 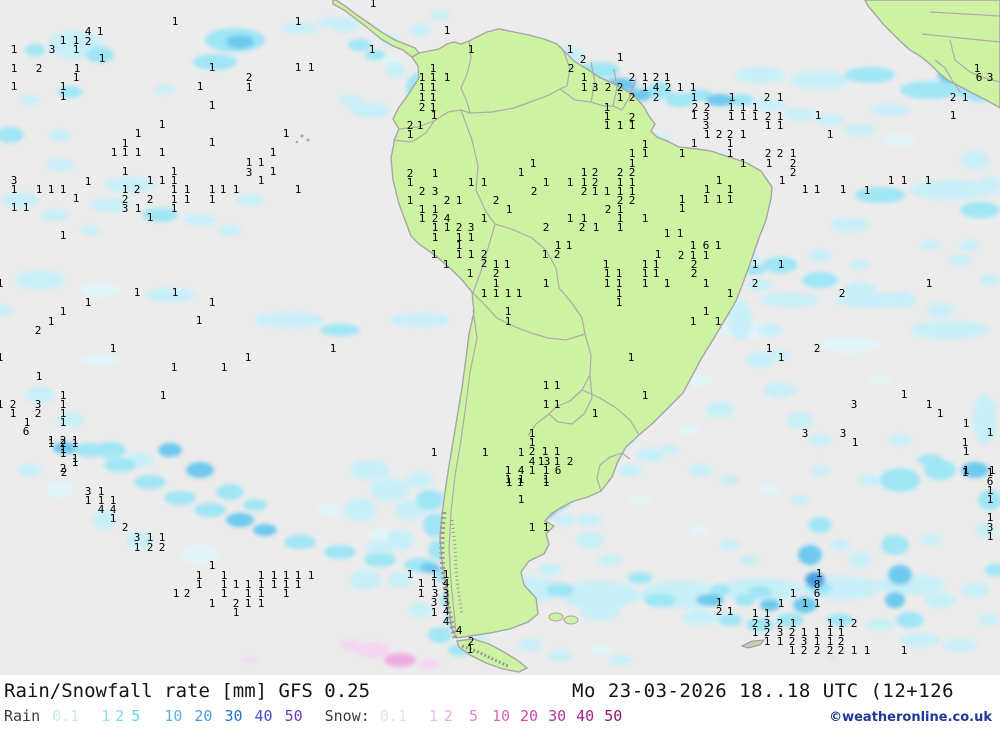 What do you see at coordinates (496, 716) in the screenshot?
I see `snow-legend-scale: 0.1 1 2 5 10 20 30 40 50` at bounding box center [496, 716].